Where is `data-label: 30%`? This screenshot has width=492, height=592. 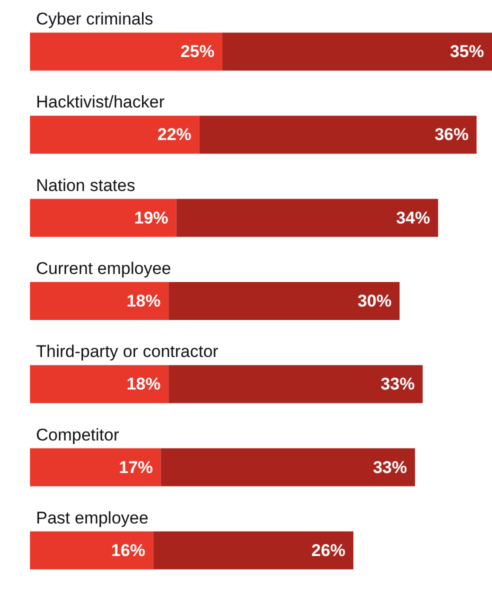 data-label: 30% is located at coordinates (375, 301).